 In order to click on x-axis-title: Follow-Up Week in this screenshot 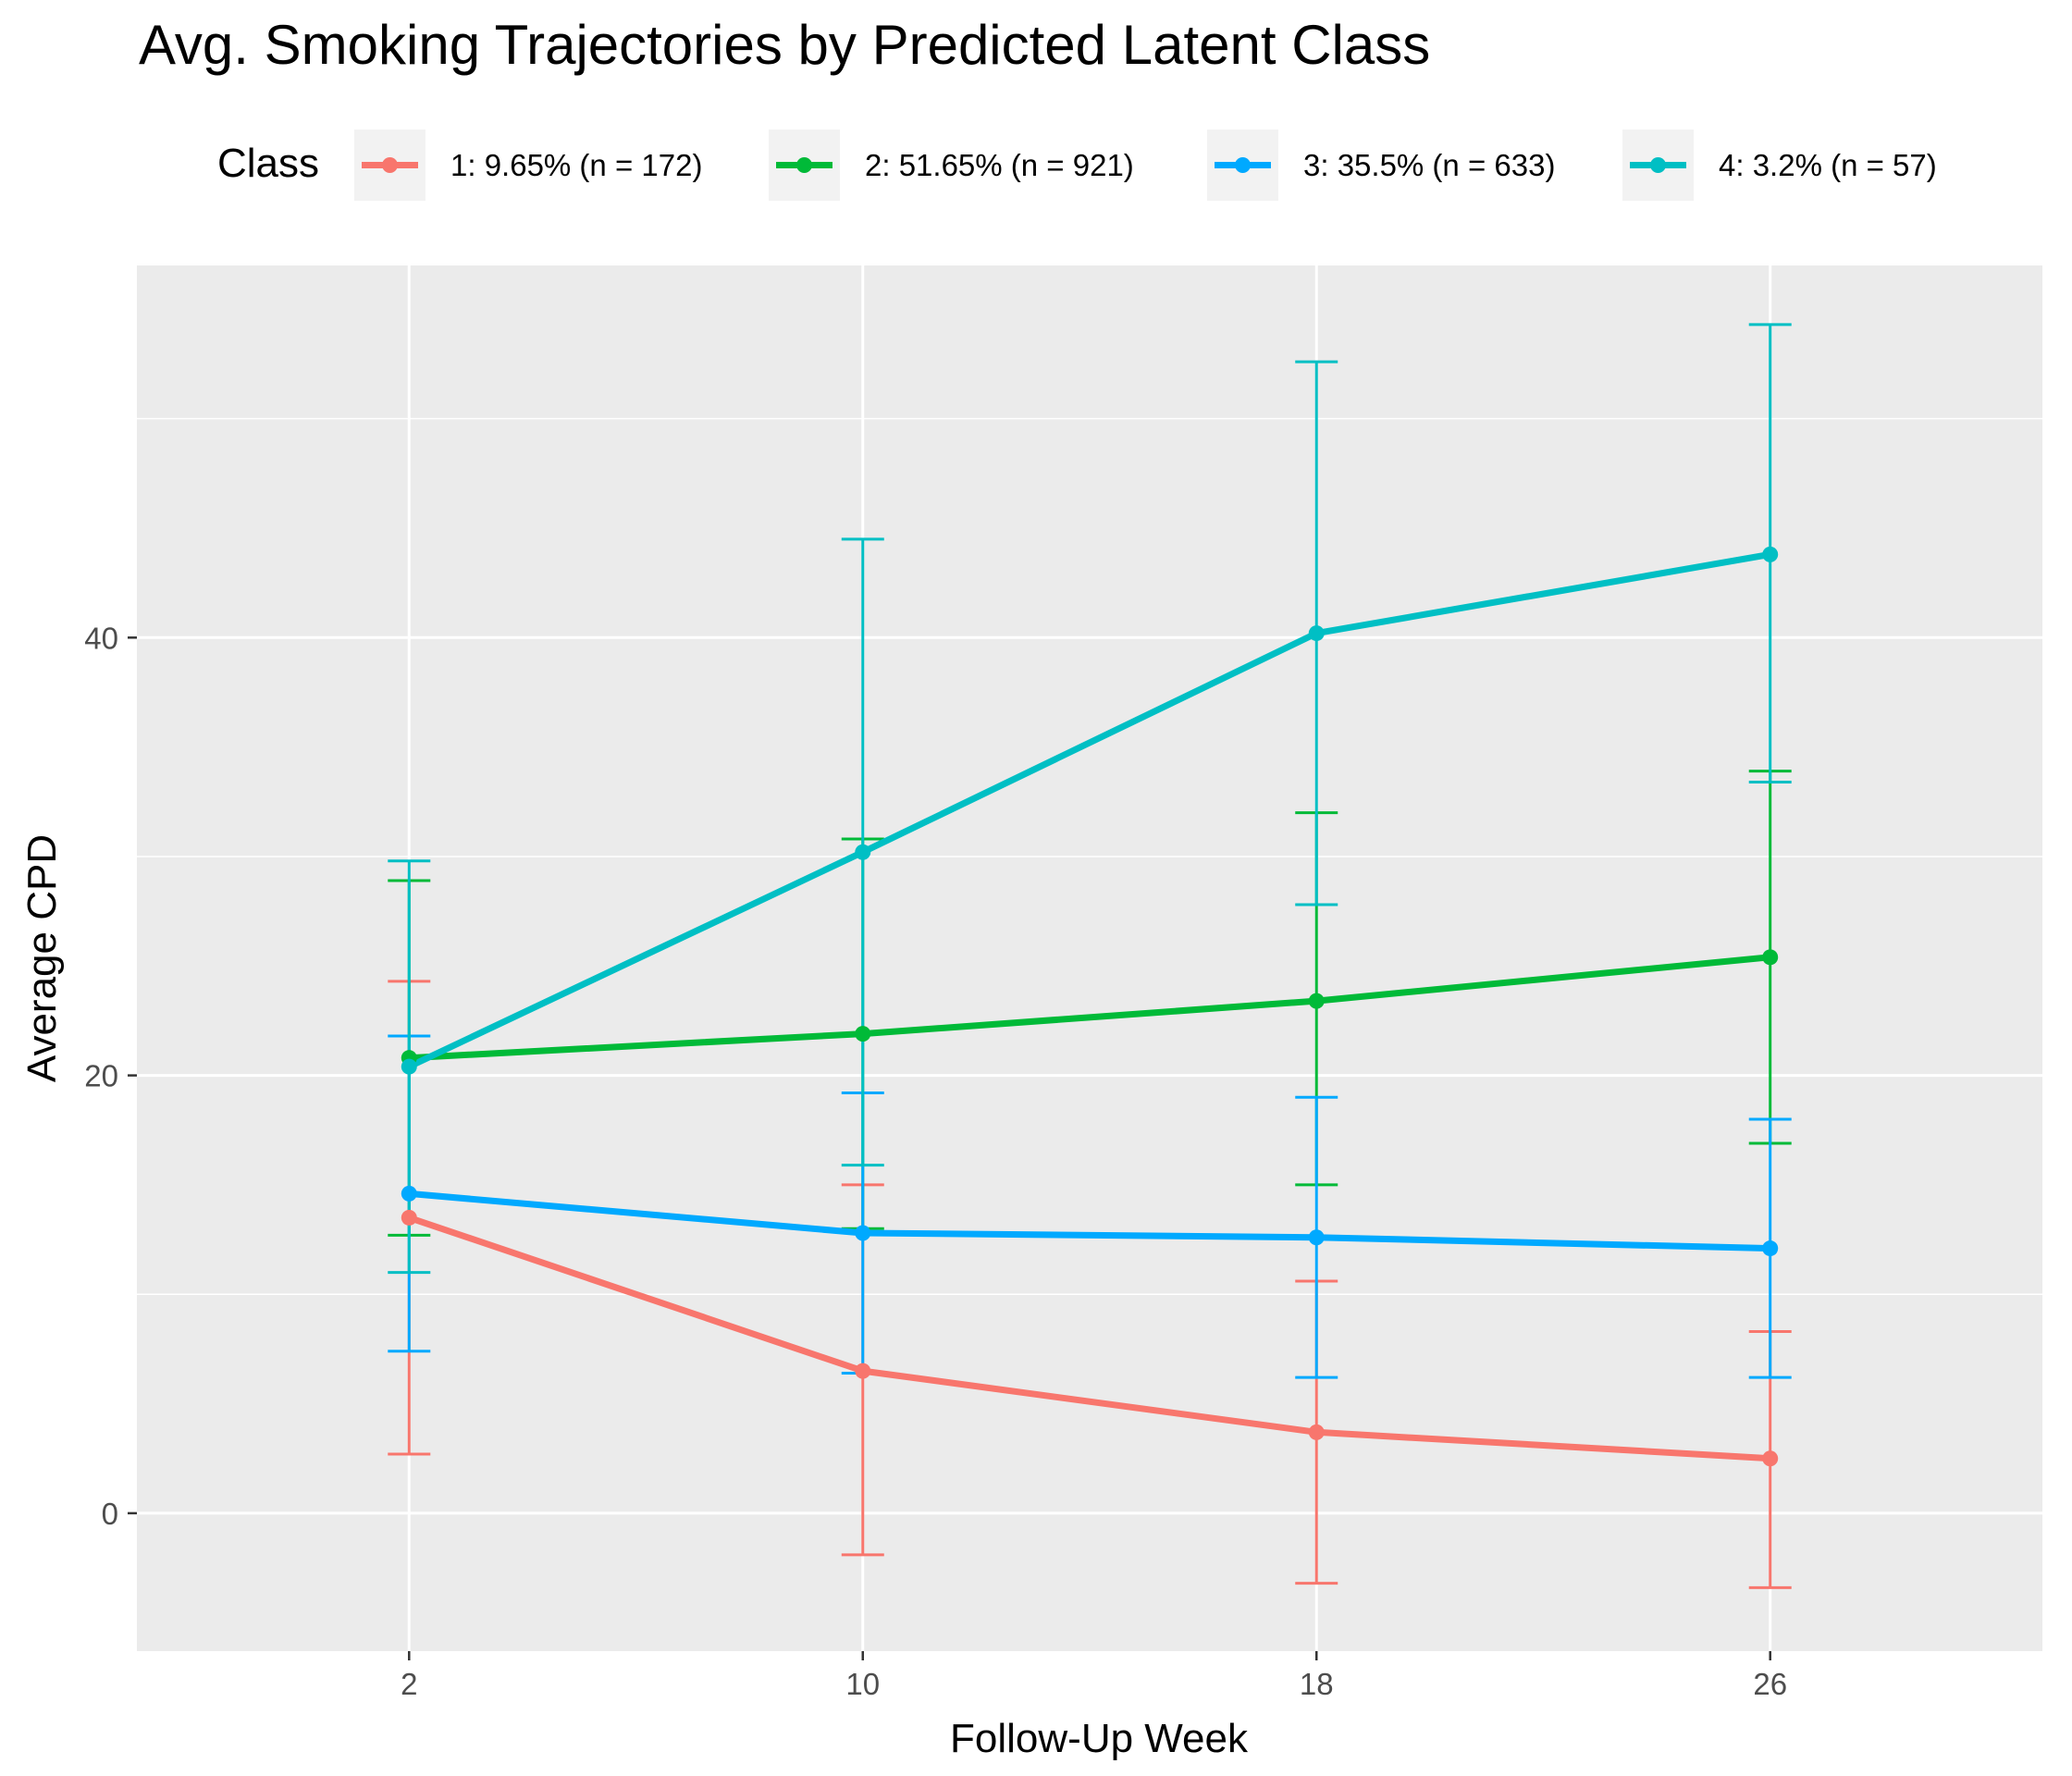, I will do `click(1100, 1739)`.